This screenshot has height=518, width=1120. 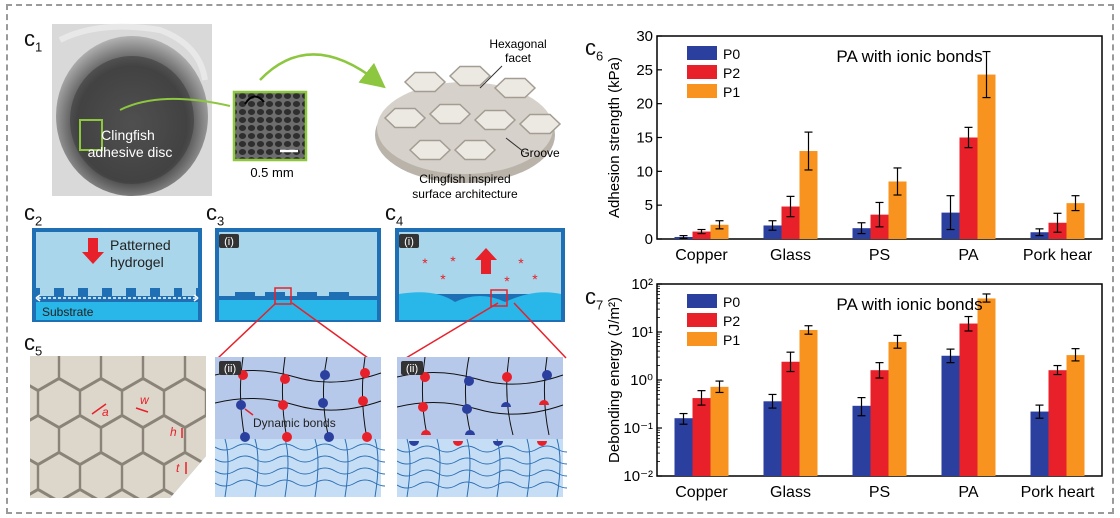 What do you see at coordinates (270, 135) in the screenshot?
I see `zoom-inset: 0.5 mm` at bounding box center [270, 135].